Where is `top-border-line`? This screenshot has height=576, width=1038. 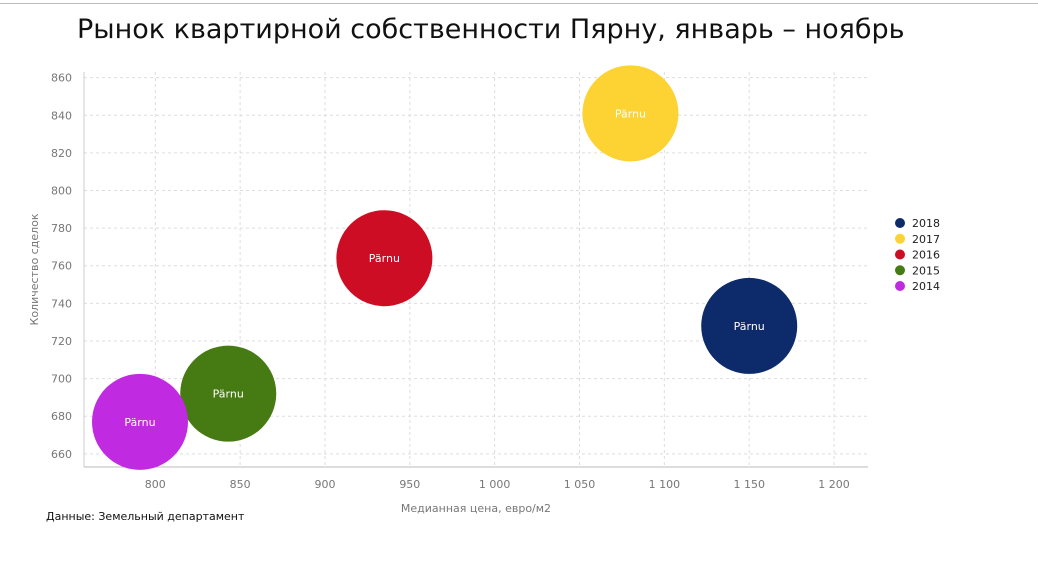
top-border-line is located at coordinates (519, 3).